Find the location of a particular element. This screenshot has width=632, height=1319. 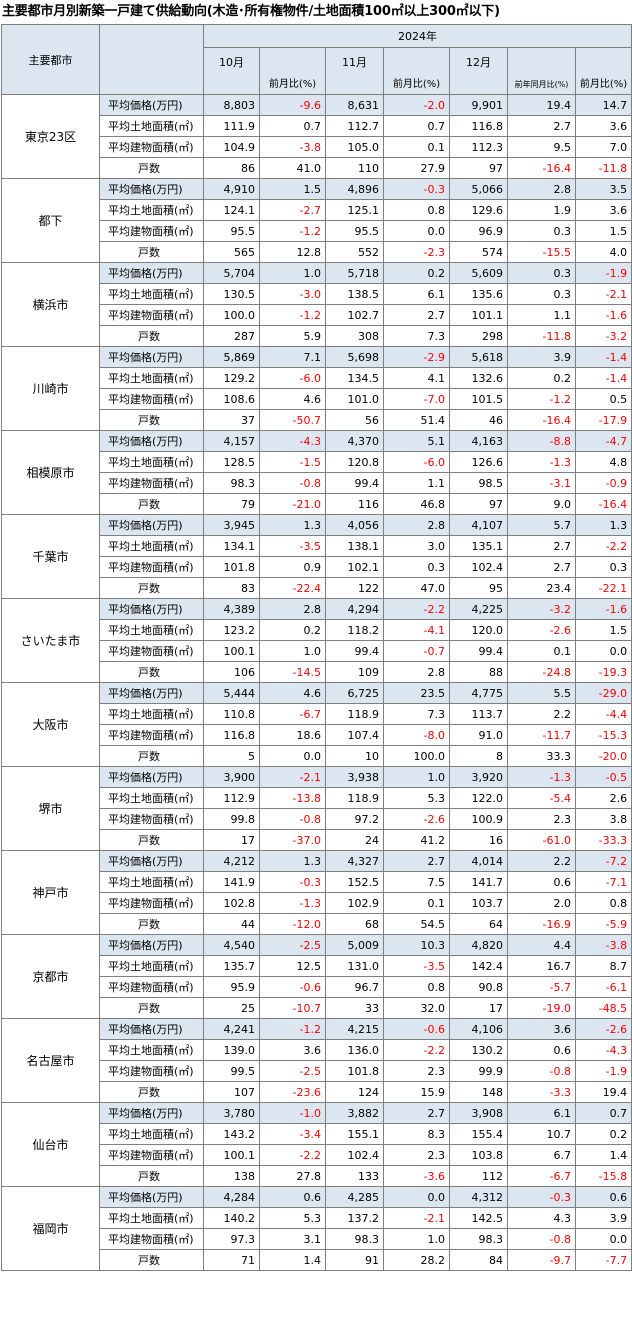

table-cell: -4.3 is located at coordinates (292, 441).